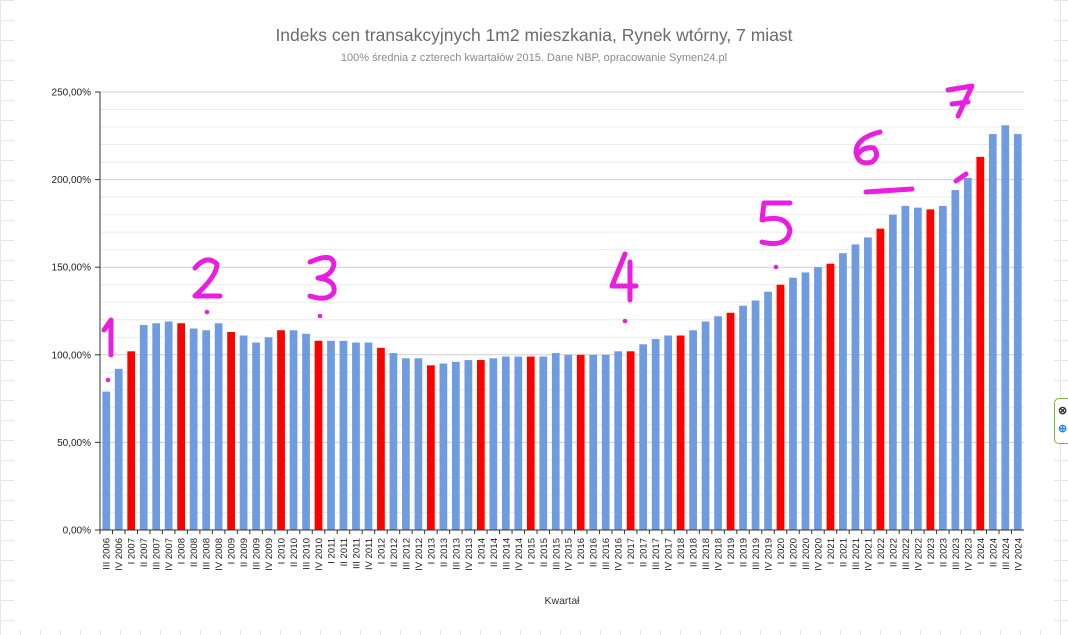  What do you see at coordinates (406, 554) in the screenshot?
I see `x-tick-label: III 2012` at bounding box center [406, 554].